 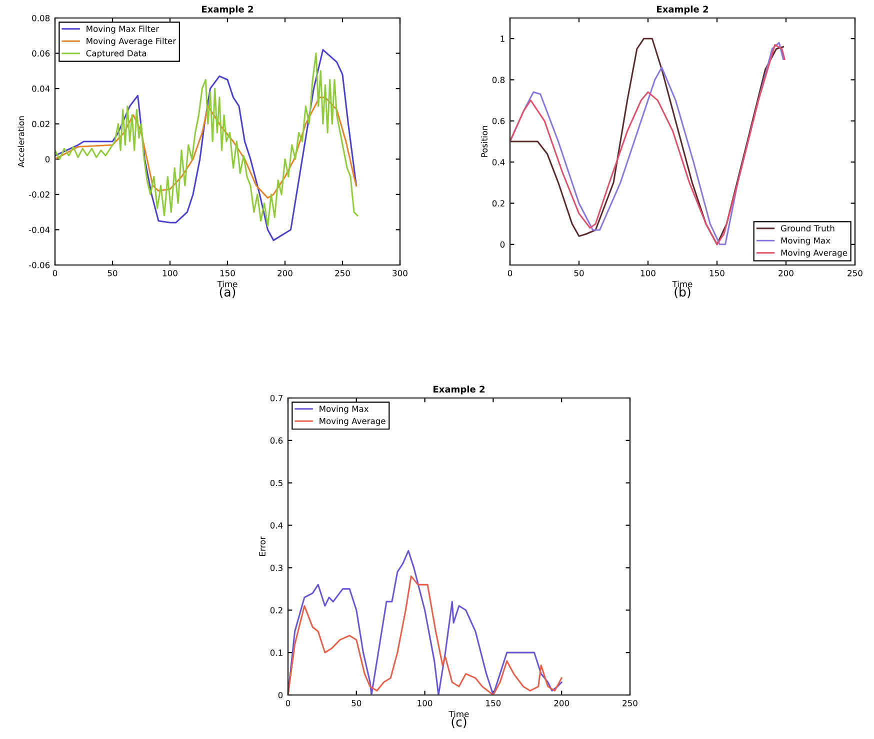 I want to click on y-tick-label: 0.02, so click(x=41, y=124).